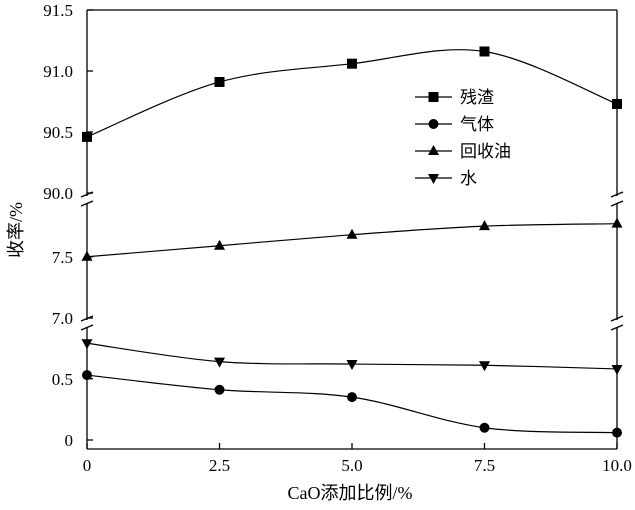 The image size is (635, 510). I want to click on x-tick-label: 7.5, so click(484, 465).